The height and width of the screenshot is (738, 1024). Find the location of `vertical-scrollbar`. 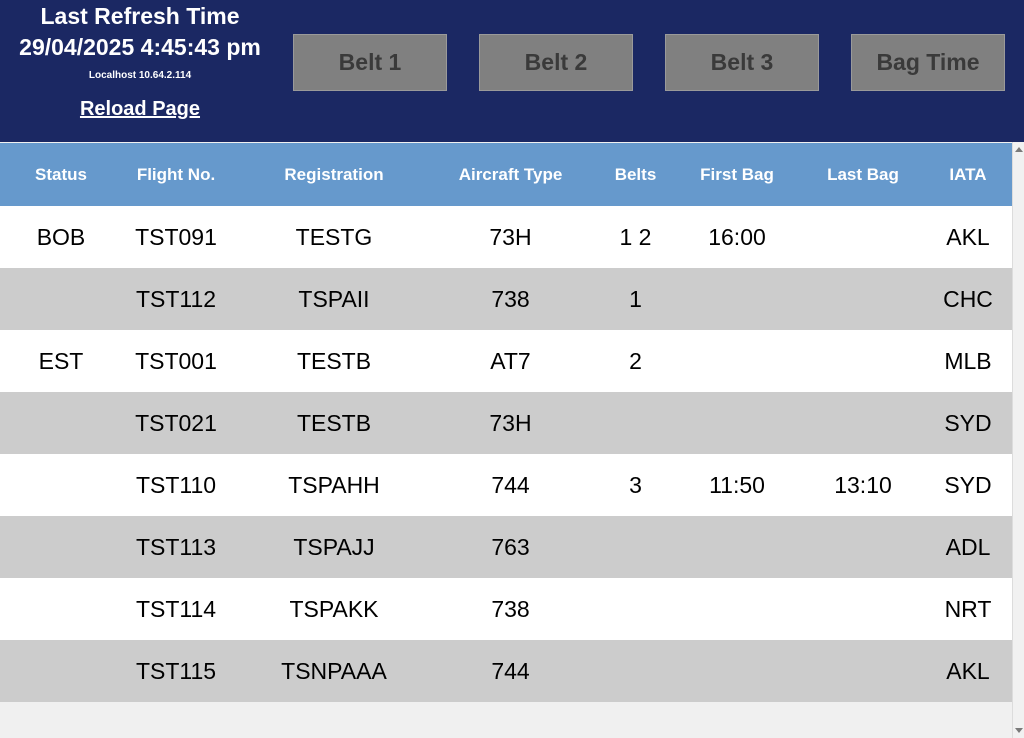

vertical-scrollbar is located at coordinates (1018, 440).